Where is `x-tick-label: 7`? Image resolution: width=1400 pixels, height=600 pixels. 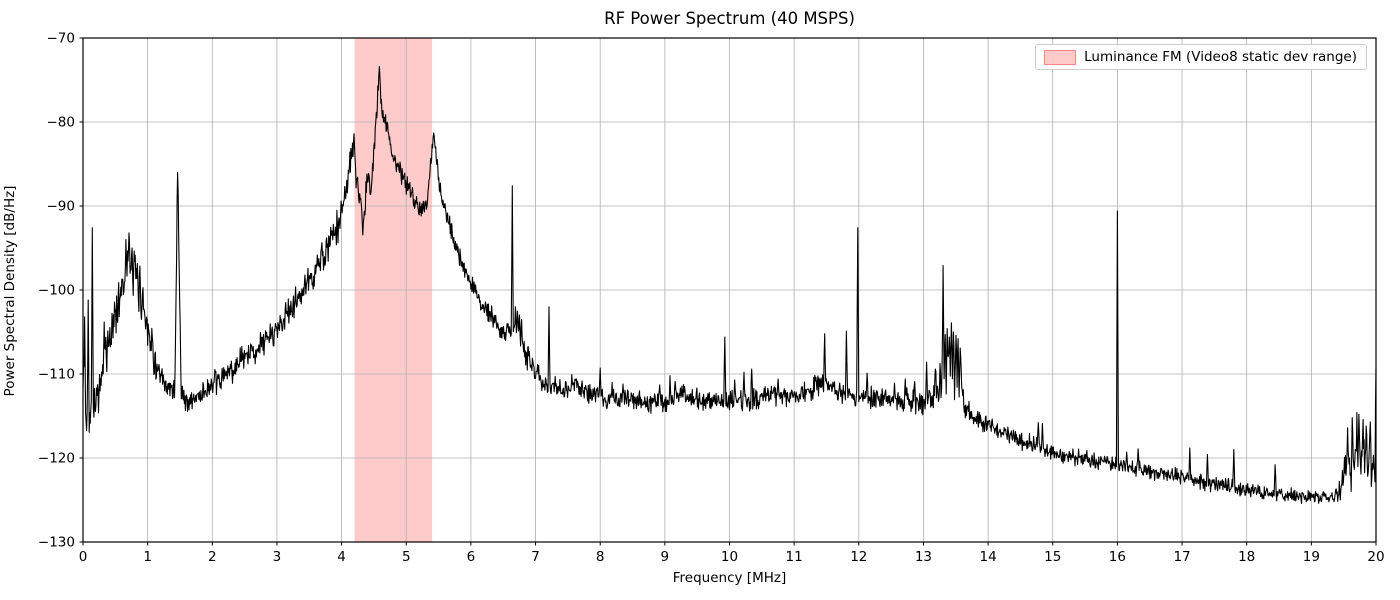 x-tick-label: 7 is located at coordinates (535, 557).